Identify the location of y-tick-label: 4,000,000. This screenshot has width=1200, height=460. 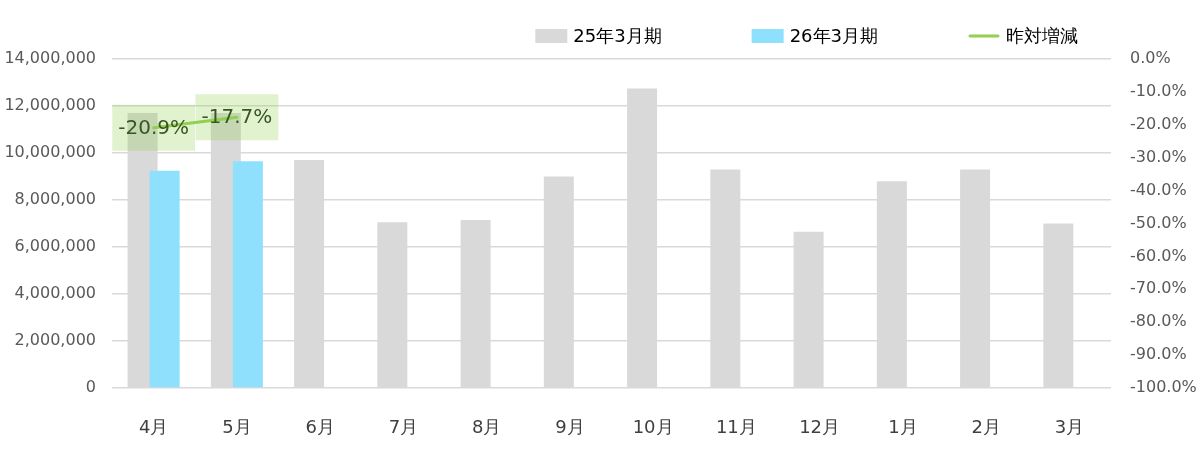
(55, 293).